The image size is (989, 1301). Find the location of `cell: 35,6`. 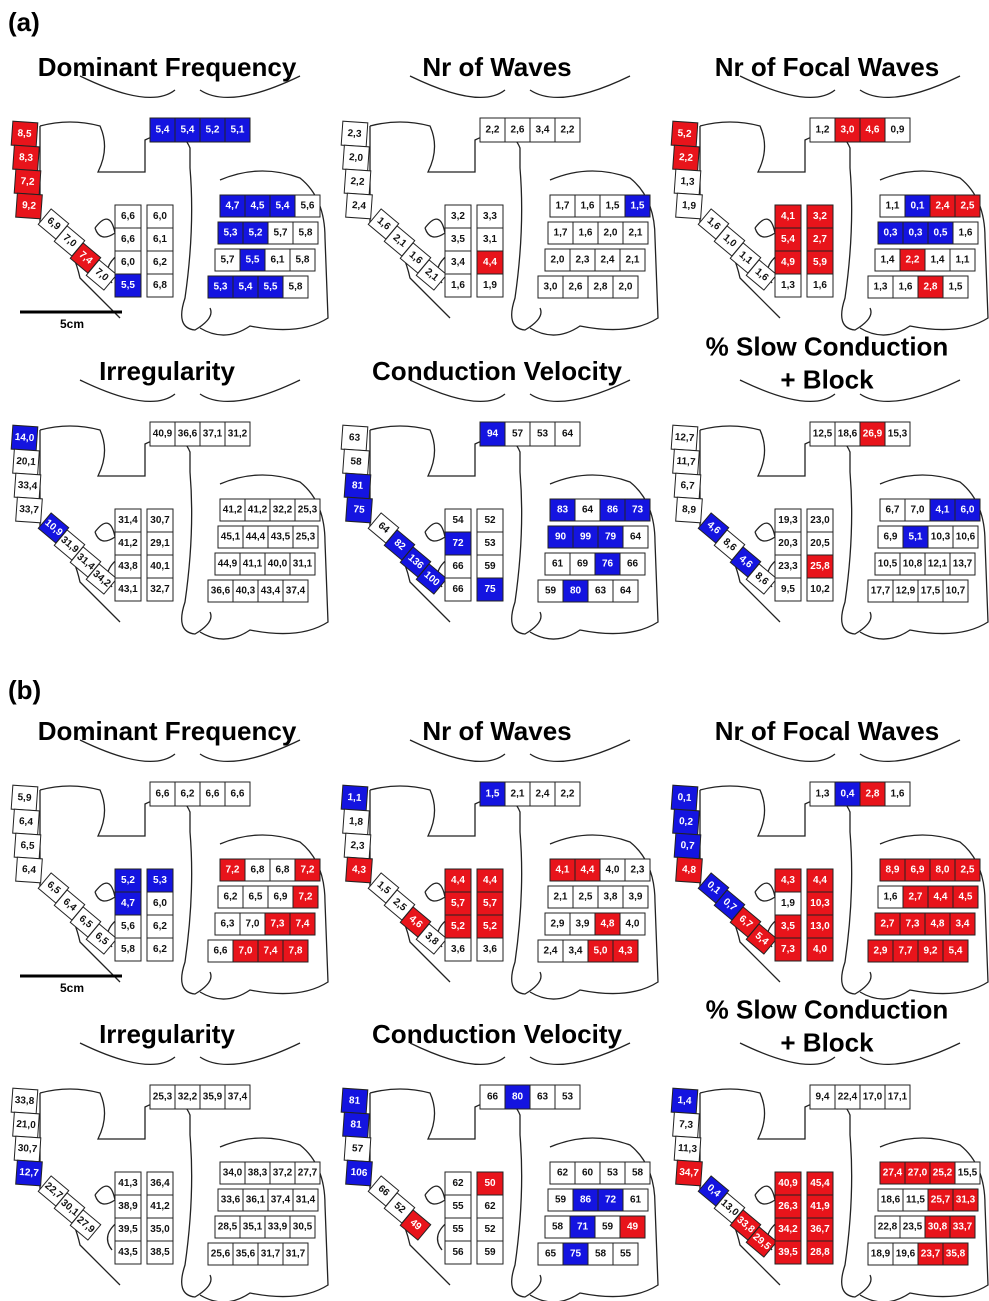

cell: 35,6 is located at coordinates (245, 1254).